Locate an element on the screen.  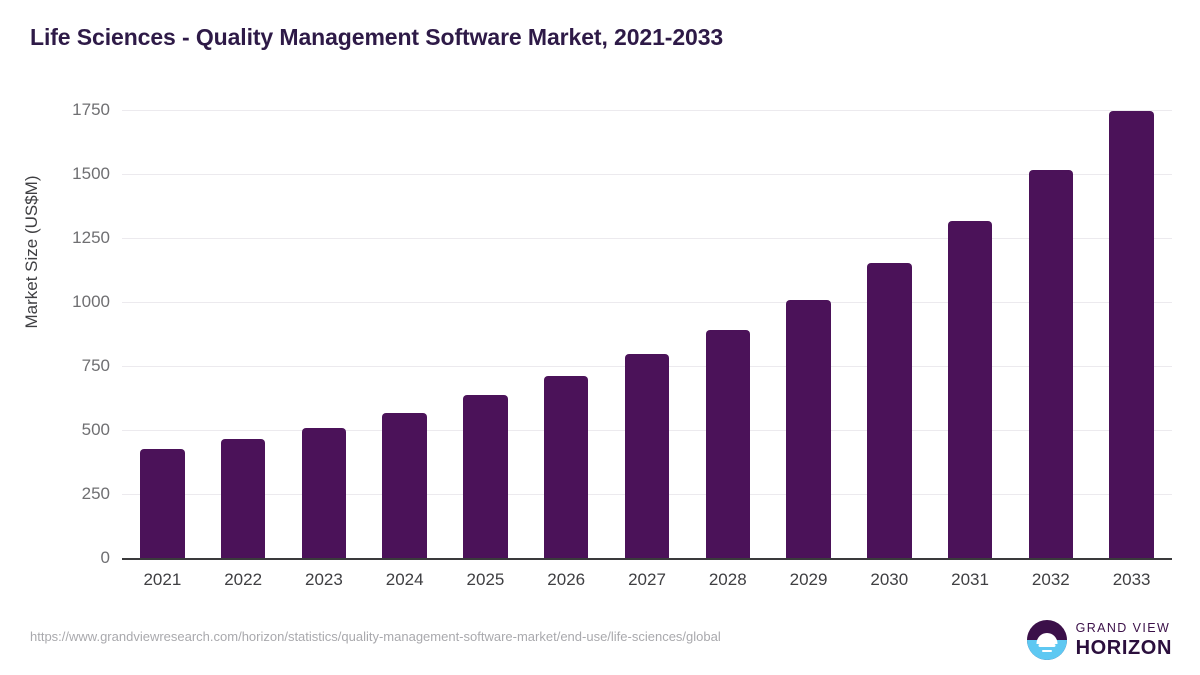
grand-view-horizon-logo: GRAND VIEW HORIZON is located at coordinates (1099, 640).